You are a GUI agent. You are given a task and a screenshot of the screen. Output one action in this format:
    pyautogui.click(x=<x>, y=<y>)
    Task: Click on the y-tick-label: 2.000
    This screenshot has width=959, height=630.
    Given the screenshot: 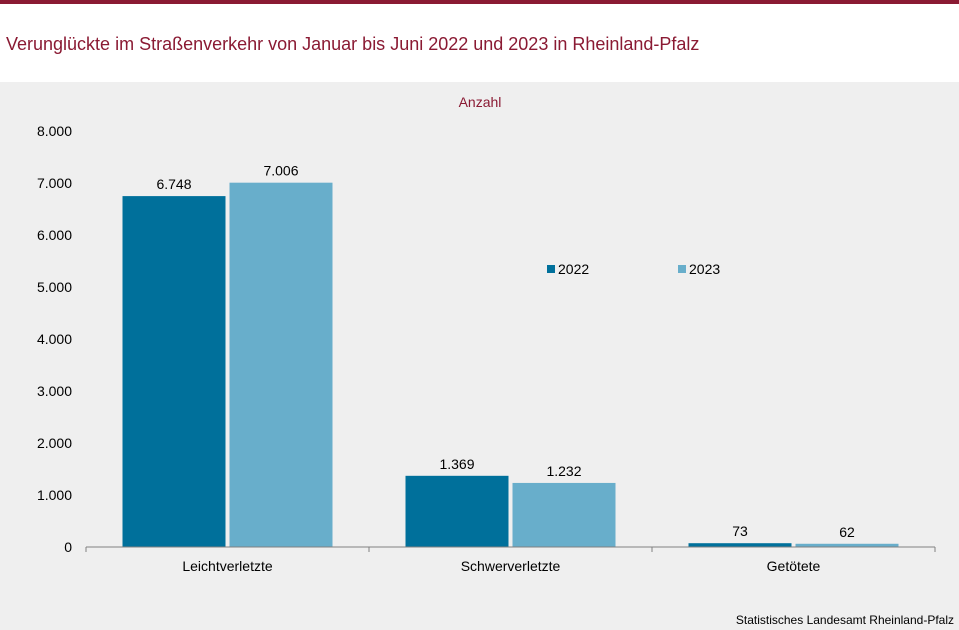 What is the action you would take?
    pyautogui.click(x=54, y=443)
    